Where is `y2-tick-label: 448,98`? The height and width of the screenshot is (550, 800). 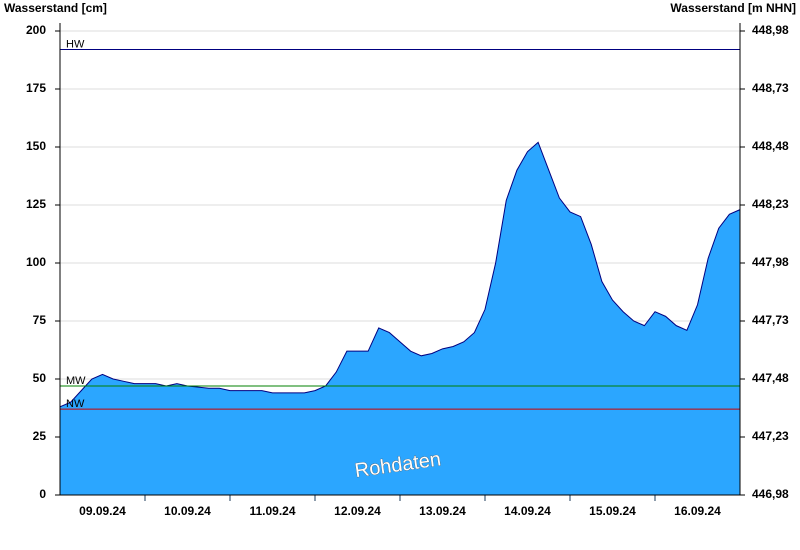
y2-tick-label: 448,98 is located at coordinates (770, 30).